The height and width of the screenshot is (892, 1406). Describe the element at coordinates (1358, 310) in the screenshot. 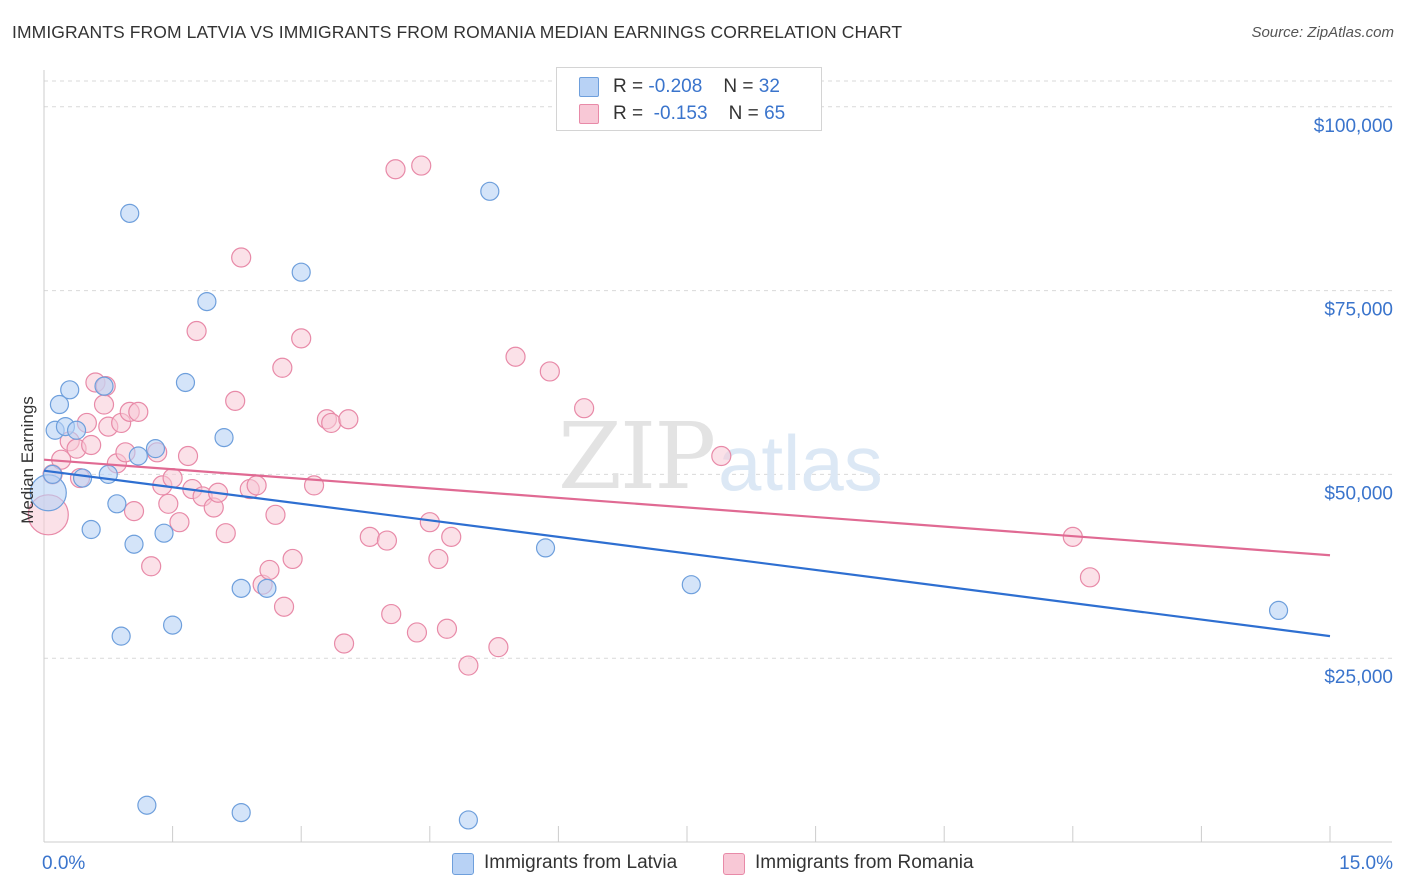

I see `y-tick-label-2: $75,000` at that location.